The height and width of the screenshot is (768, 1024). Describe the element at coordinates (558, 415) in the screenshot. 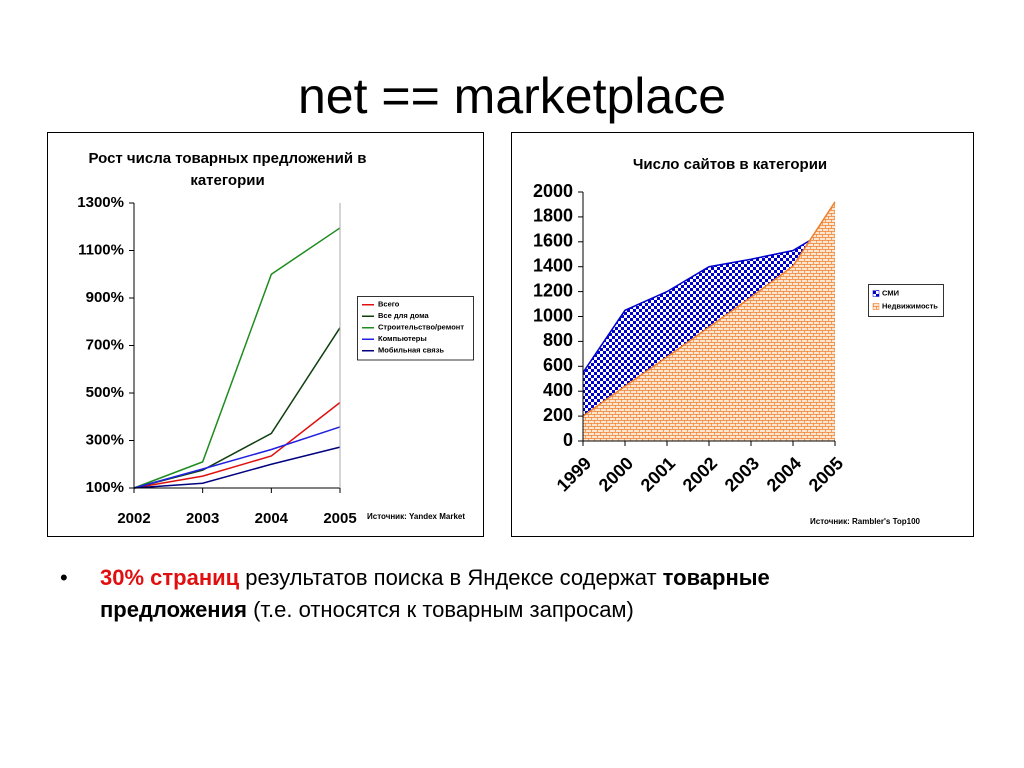

I see `y-tick-label: 200` at that location.